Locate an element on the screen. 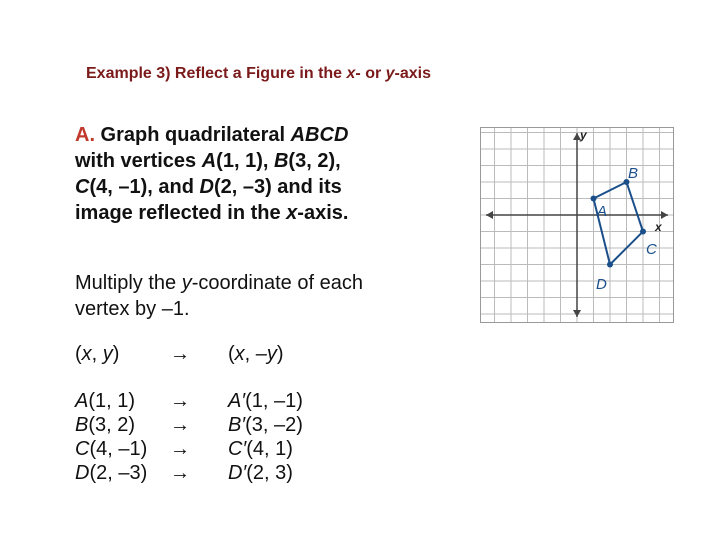  row-left: D(2, –3) is located at coordinates (111, 473).